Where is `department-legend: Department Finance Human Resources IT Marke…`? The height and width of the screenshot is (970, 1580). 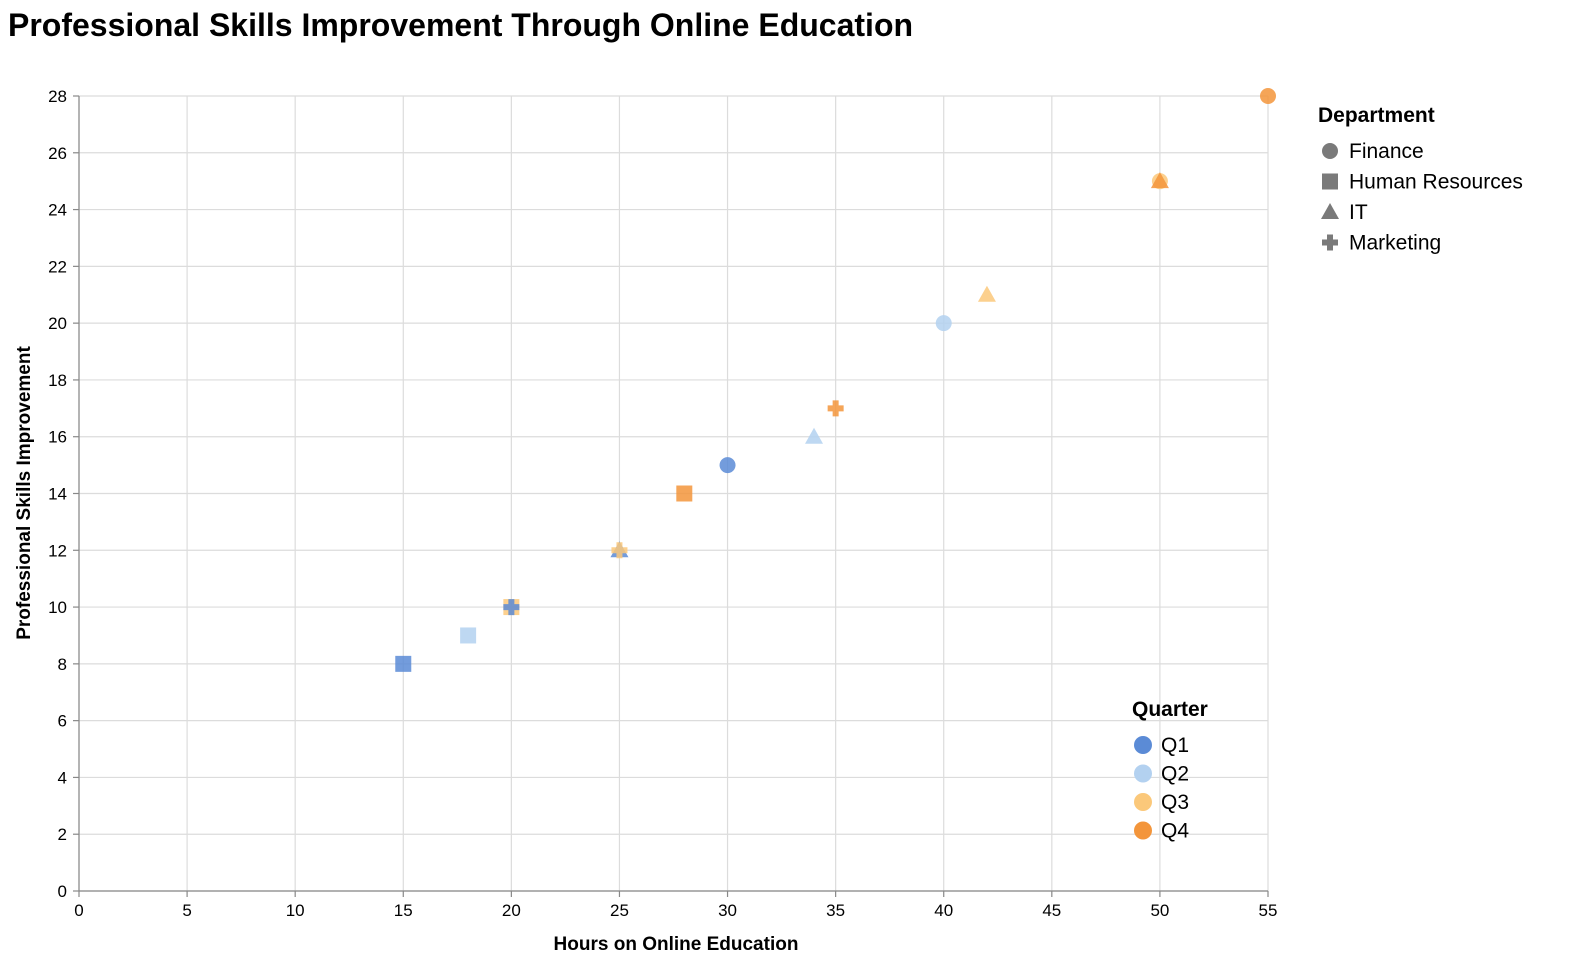 department-legend: Department Finance Human Resources IT Marke… is located at coordinates (1420, 179).